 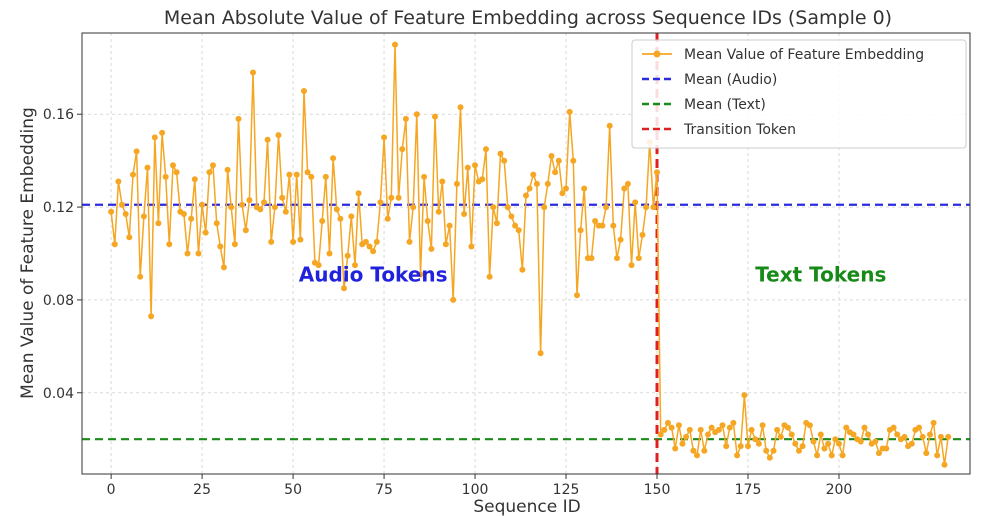 What do you see at coordinates (725, 105) in the screenshot?
I see `legend-entry-label: Mean (Text)` at bounding box center [725, 105].